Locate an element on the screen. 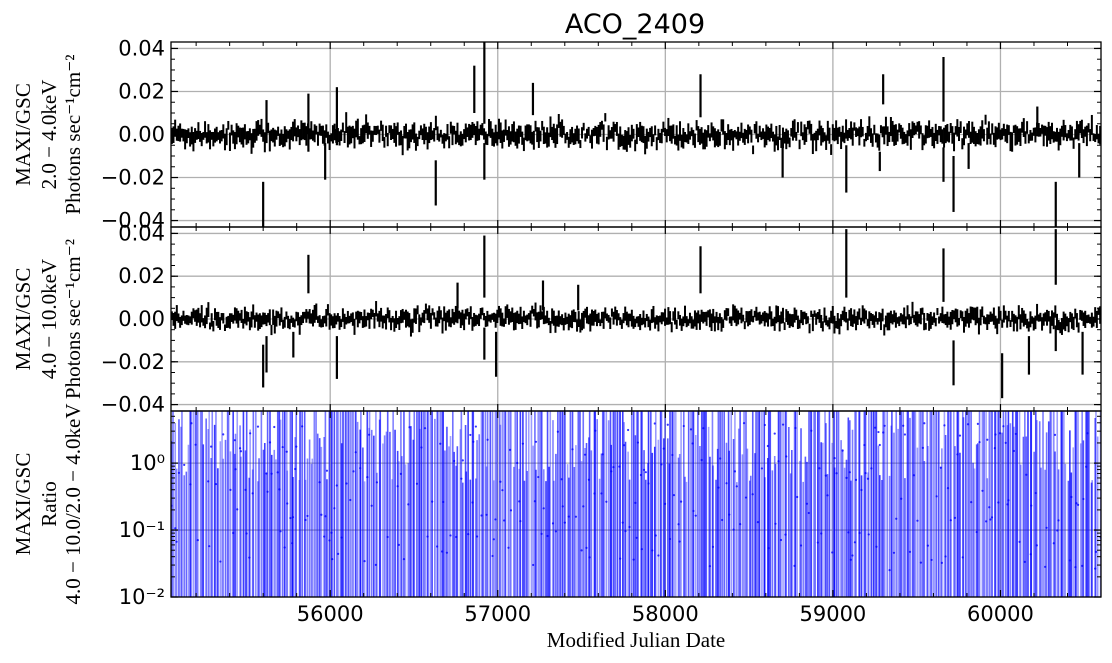 The image size is (1112, 663). y-axis-label-line: 4.0 − 10.0keV is located at coordinates (49, 319).